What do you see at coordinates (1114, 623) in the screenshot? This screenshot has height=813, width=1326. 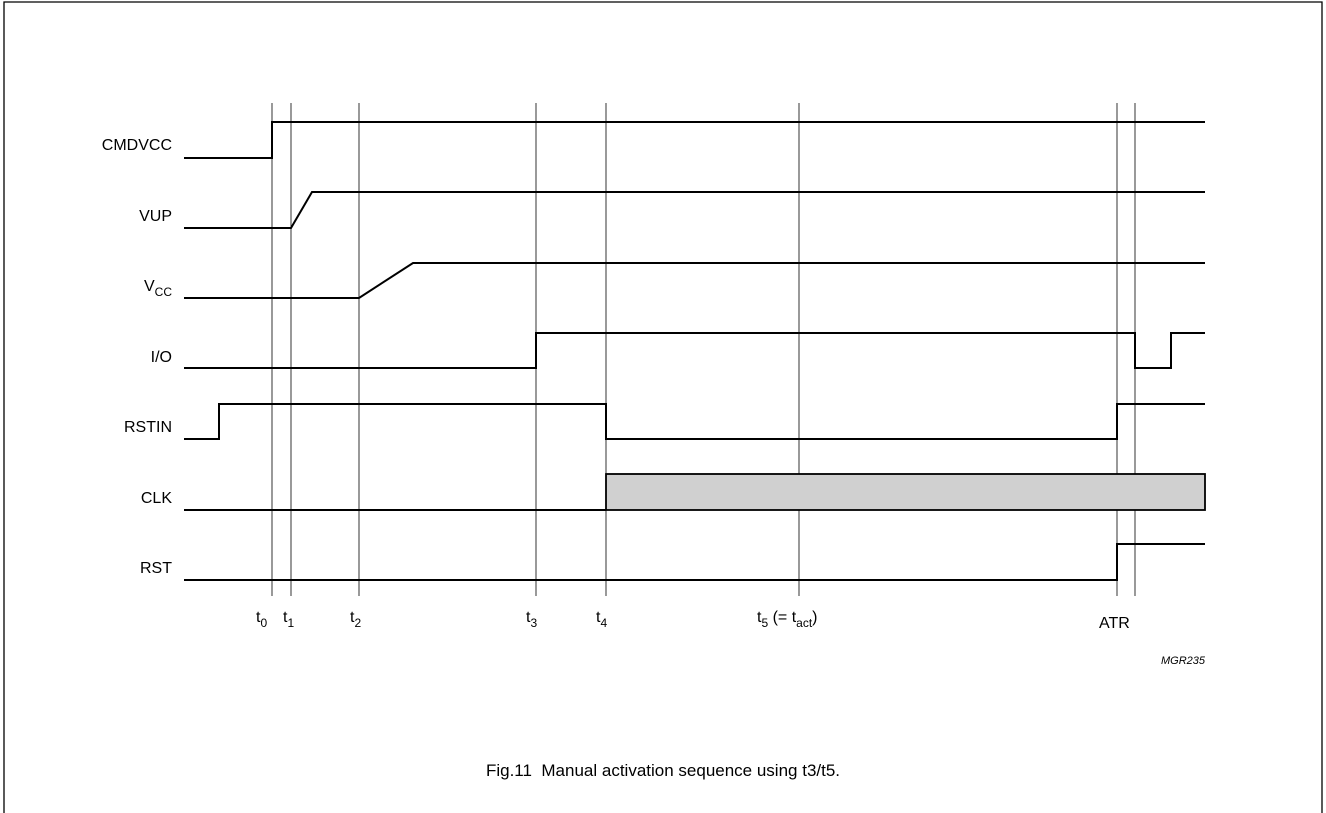 I see `time-label-atr: ATR` at bounding box center [1114, 623].